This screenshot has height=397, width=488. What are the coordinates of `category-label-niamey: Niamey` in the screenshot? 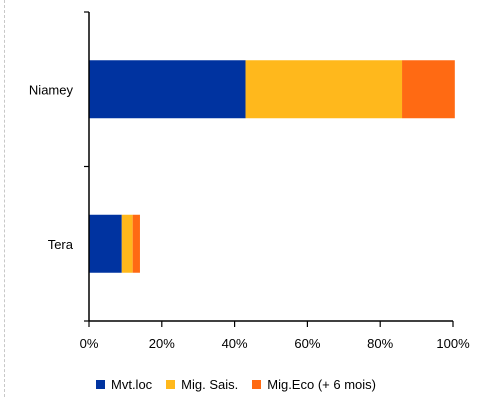 It's located at (51, 89).